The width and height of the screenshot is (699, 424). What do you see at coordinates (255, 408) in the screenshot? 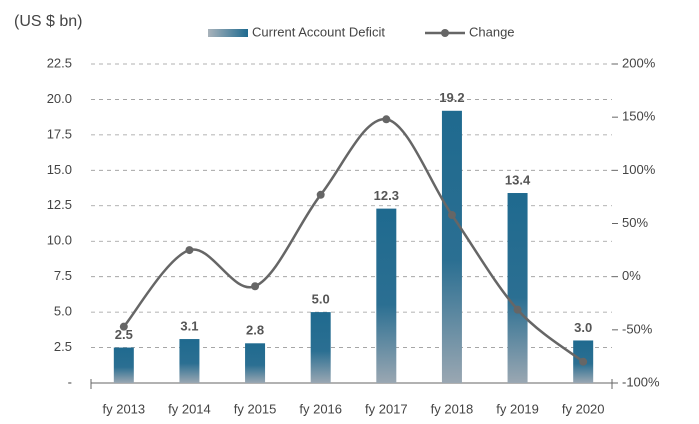
I see `x-tick-label: fy 2015` at bounding box center [255, 408].